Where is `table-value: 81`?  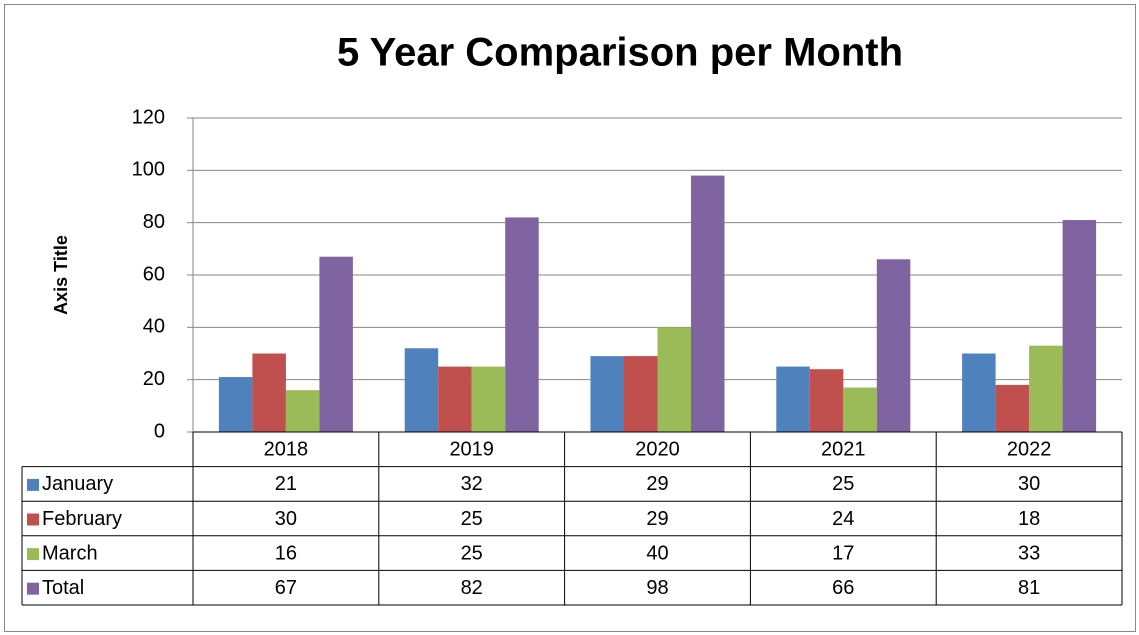
table-value: 81 is located at coordinates (1029, 588).